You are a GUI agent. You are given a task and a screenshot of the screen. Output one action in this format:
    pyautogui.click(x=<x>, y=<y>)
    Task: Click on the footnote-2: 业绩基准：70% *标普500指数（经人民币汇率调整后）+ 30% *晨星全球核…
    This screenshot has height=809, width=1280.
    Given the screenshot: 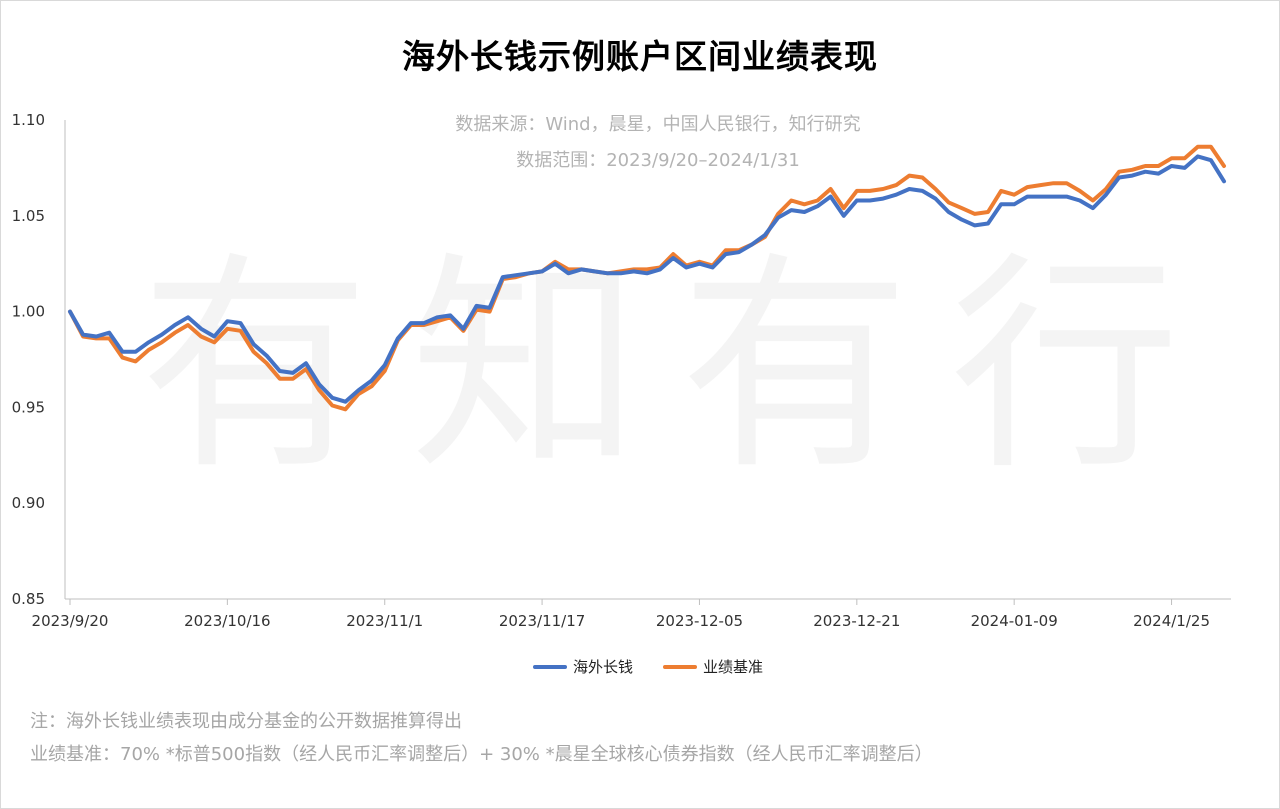 What is the action you would take?
    pyautogui.click(x=481, y=754)
    